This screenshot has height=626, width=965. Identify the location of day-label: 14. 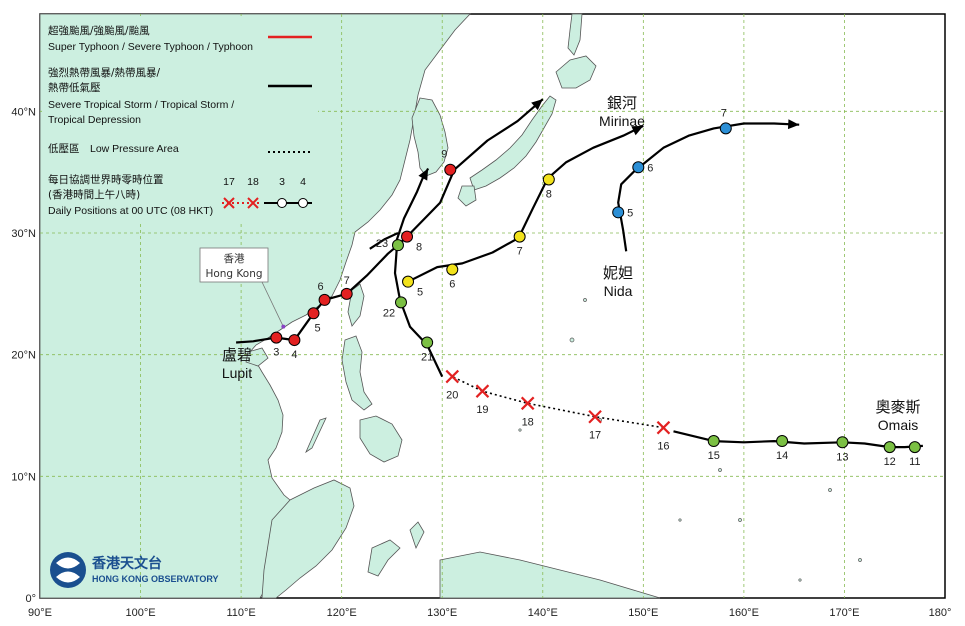
(782, 456).